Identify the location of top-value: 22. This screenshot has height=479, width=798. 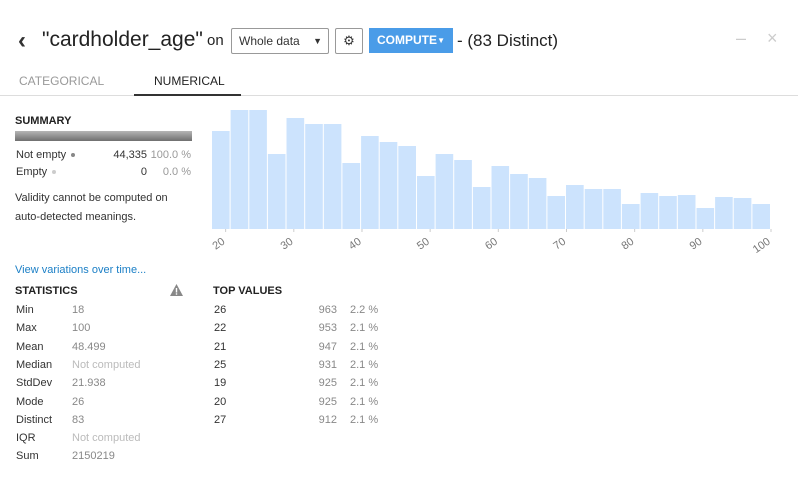
(220, 328).